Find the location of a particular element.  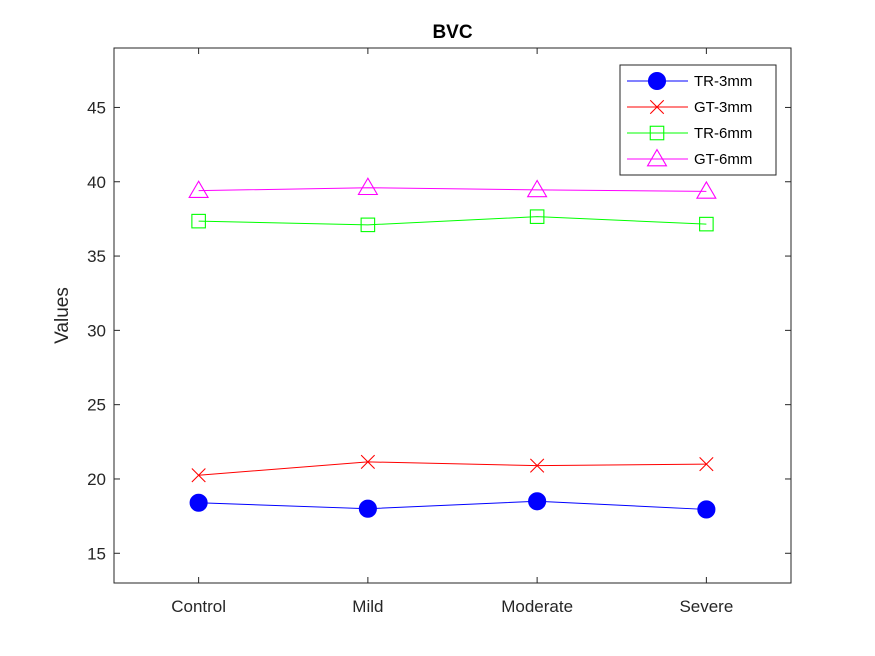

y-axis-title: Values is located at coordinates (62, 315).